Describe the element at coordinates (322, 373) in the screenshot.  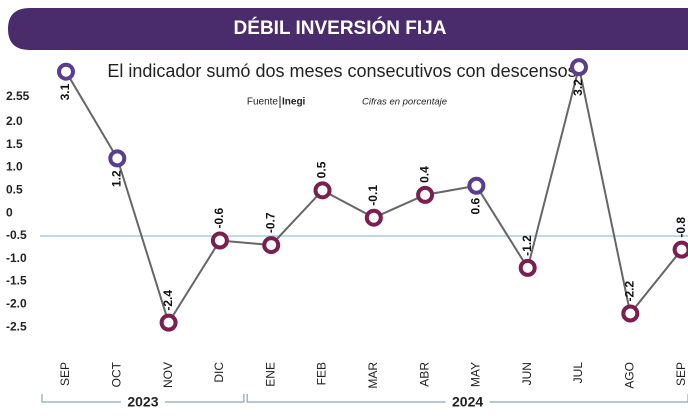
I see `x-tick-label: FEB` at that location.